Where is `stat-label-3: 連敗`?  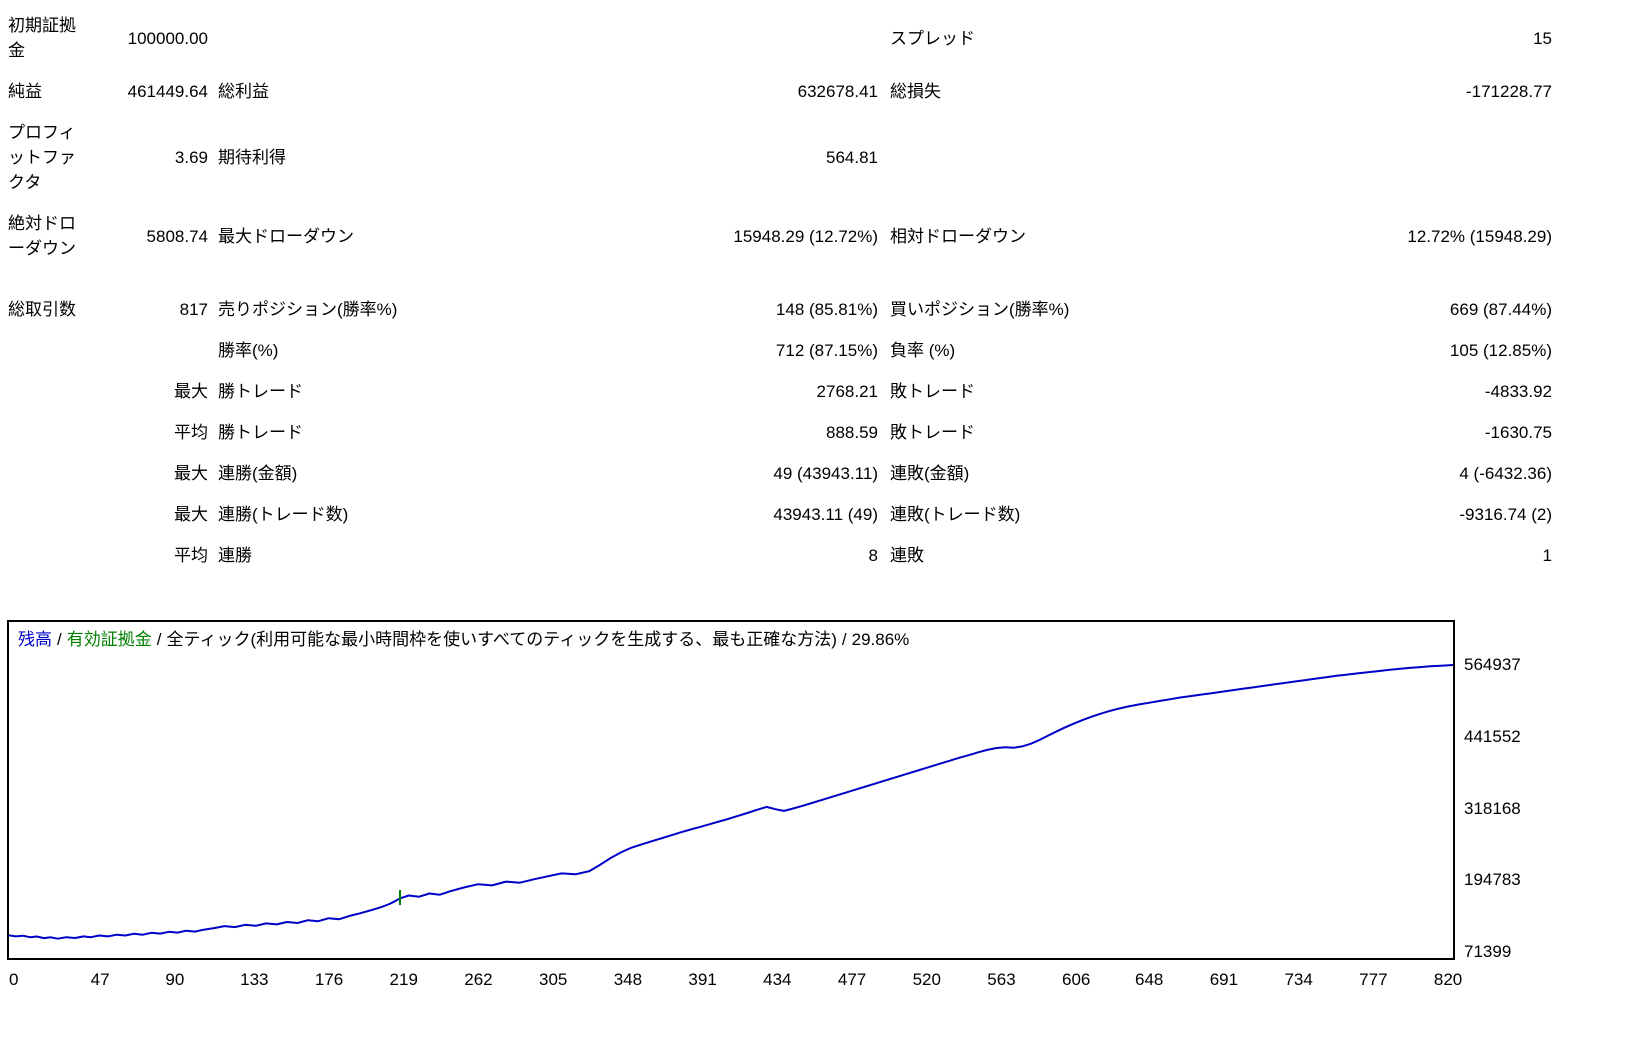 stat-label-3: 連敗 is located at coordinates (907, 555).